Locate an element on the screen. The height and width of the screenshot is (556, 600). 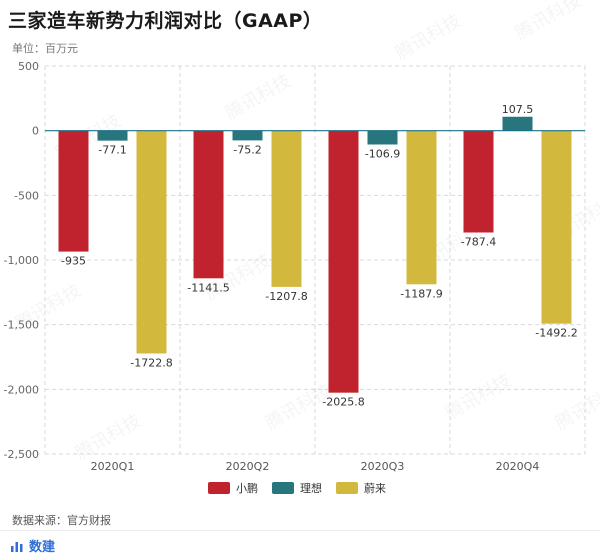
footer-divider is located at coordinates (300, 530).